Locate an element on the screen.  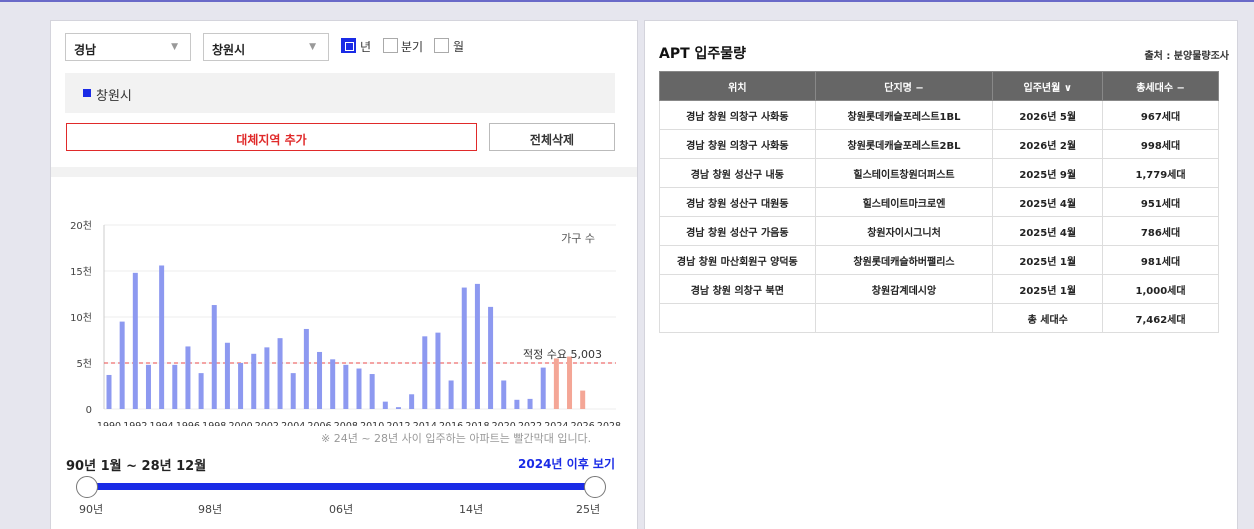
city-value: 창원시 is located at coordinates (229, 50).